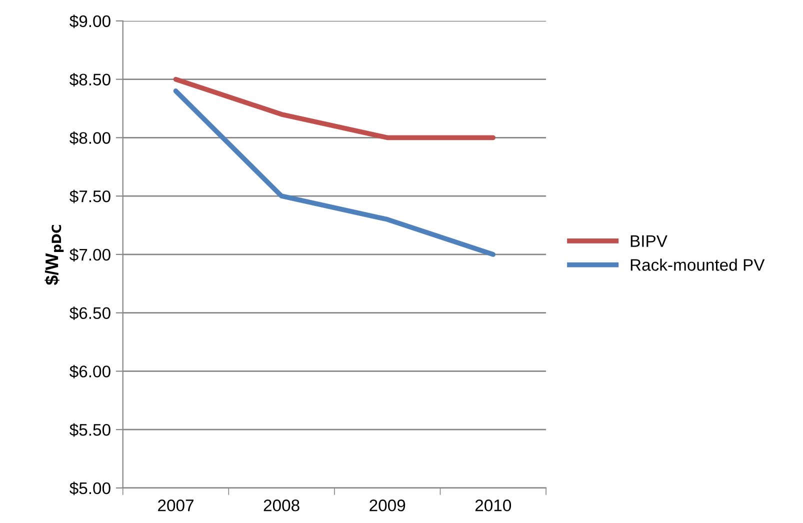 The height and width of the screenshot is (523, 803). Describe the element at coordinates (282, 506) in the screenshot. I see `x-tick-label: 2008` at that location.